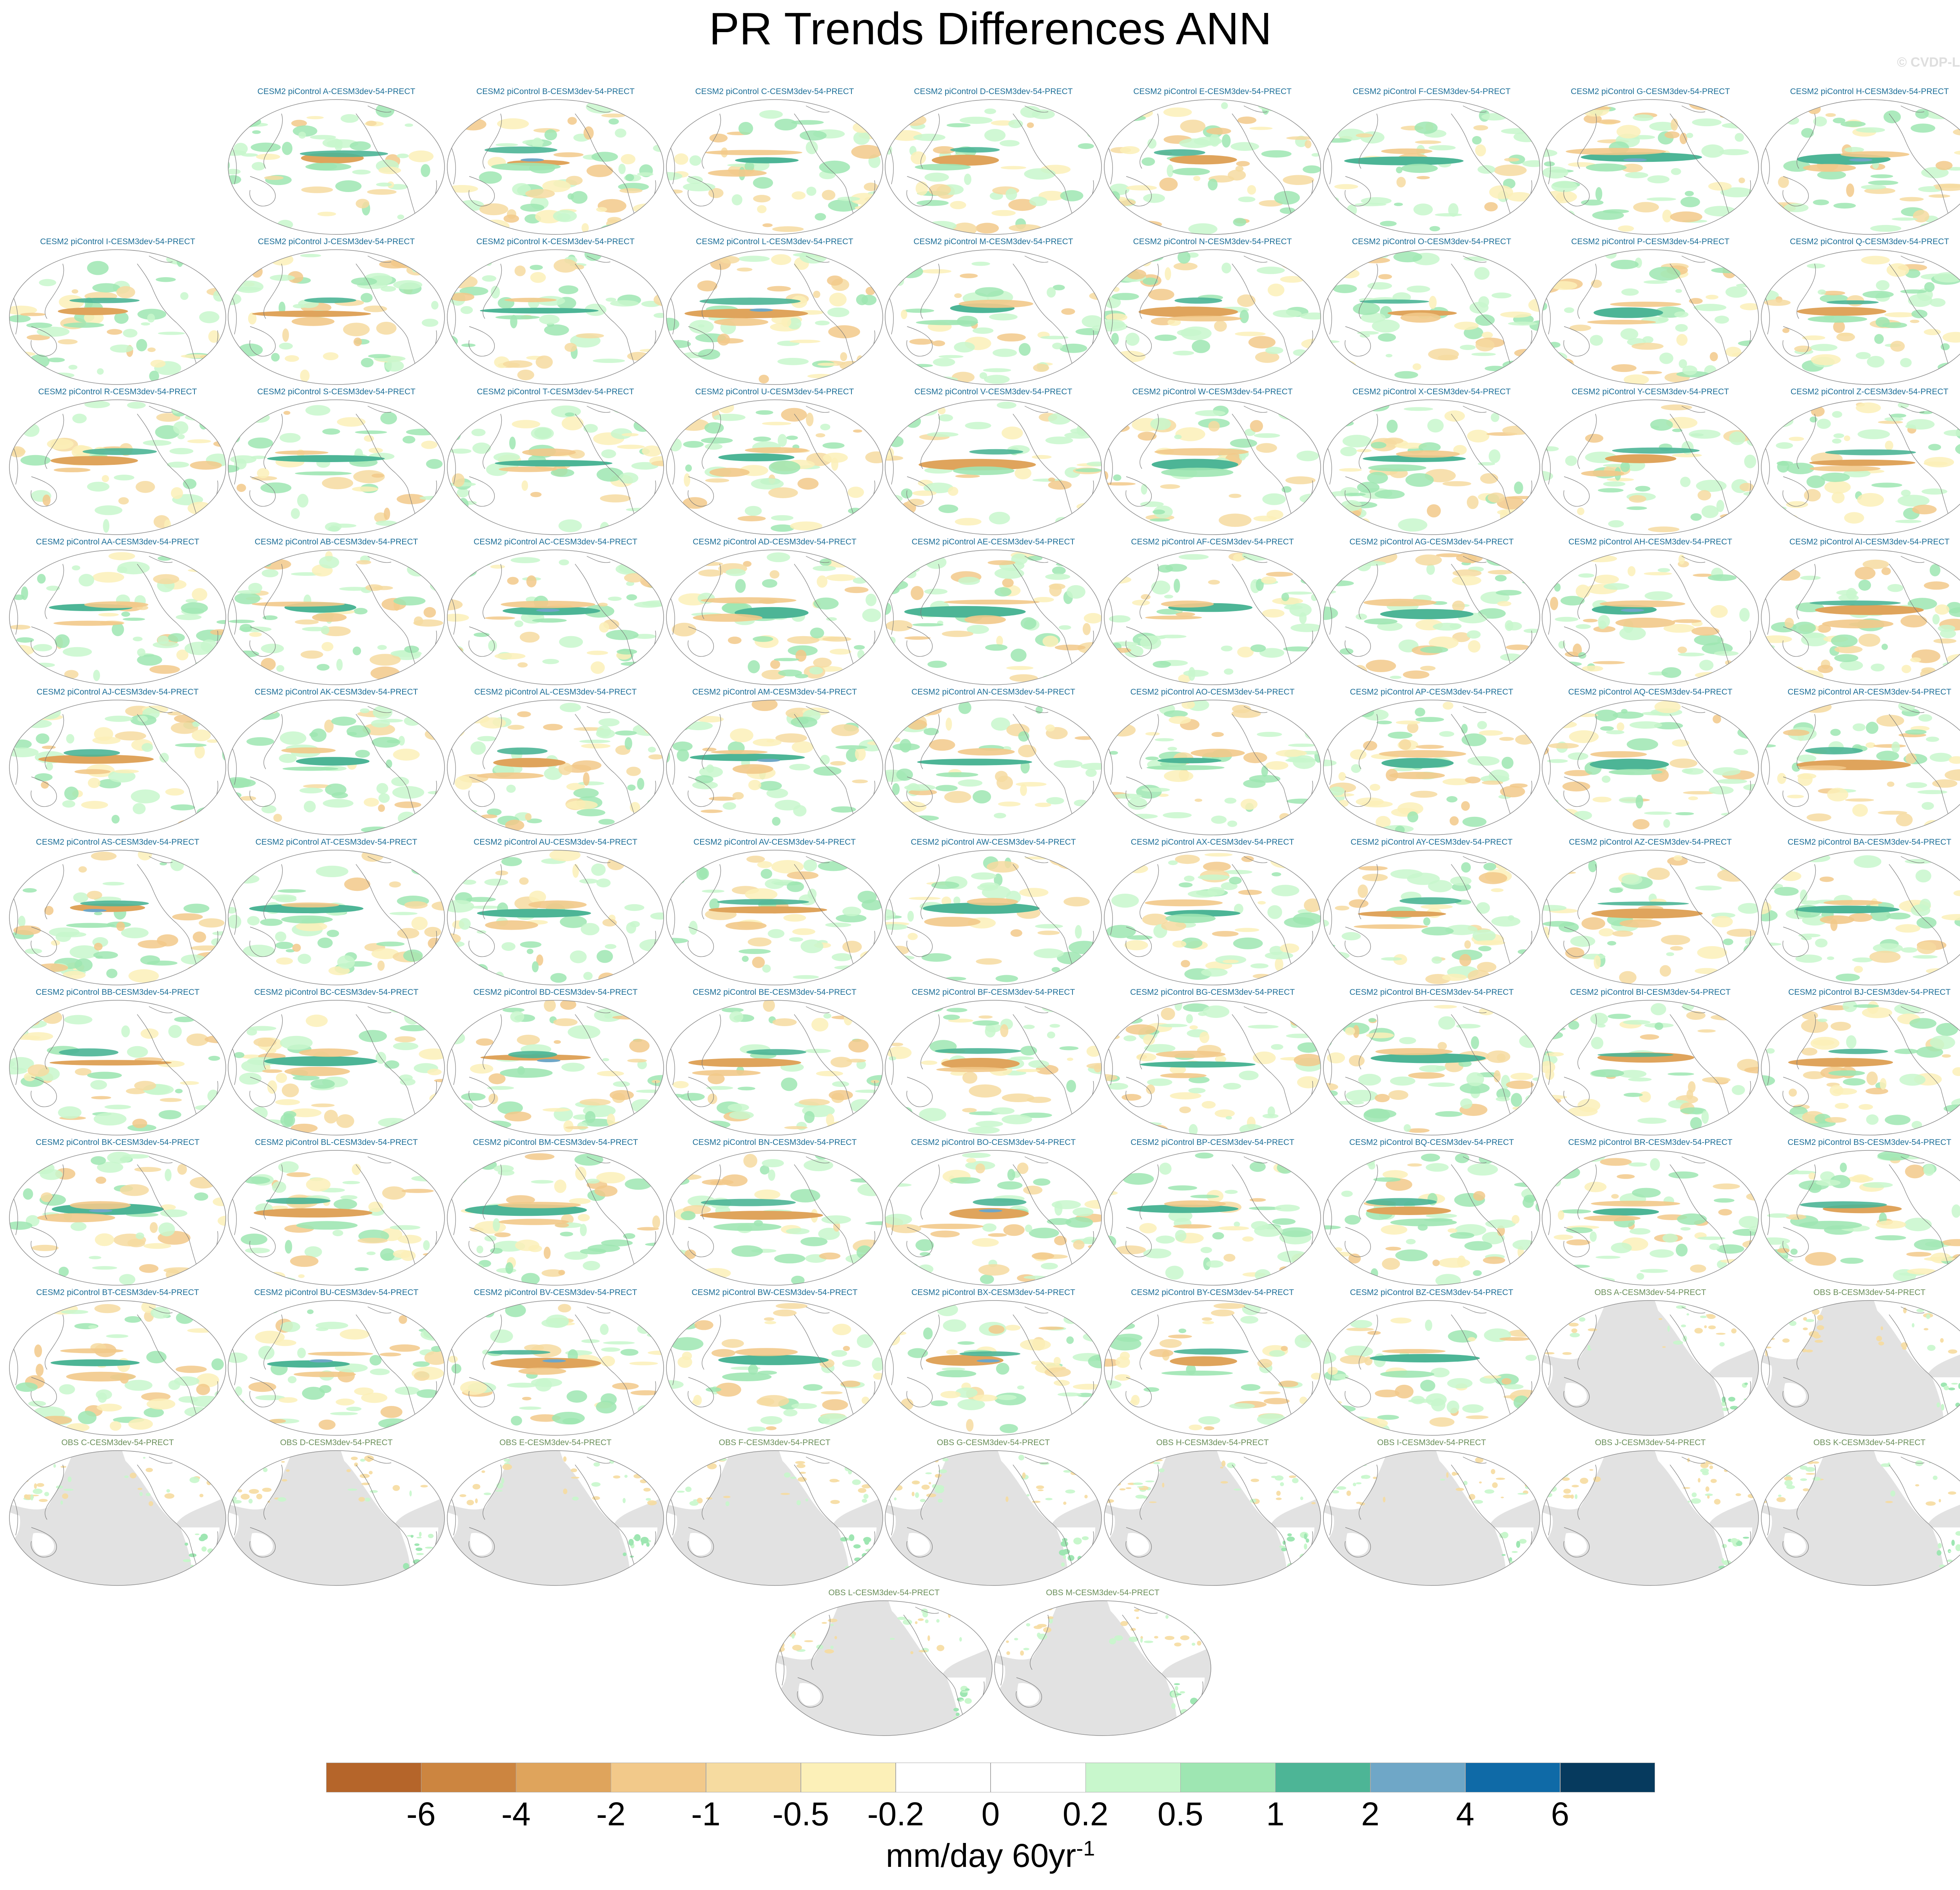 Image resolution: width=1960 pixels, height=1890 pixels. I want to click on map-panel: CESM2 piControl G-CESM3dev-54-PRECT, so click(1650, 161).